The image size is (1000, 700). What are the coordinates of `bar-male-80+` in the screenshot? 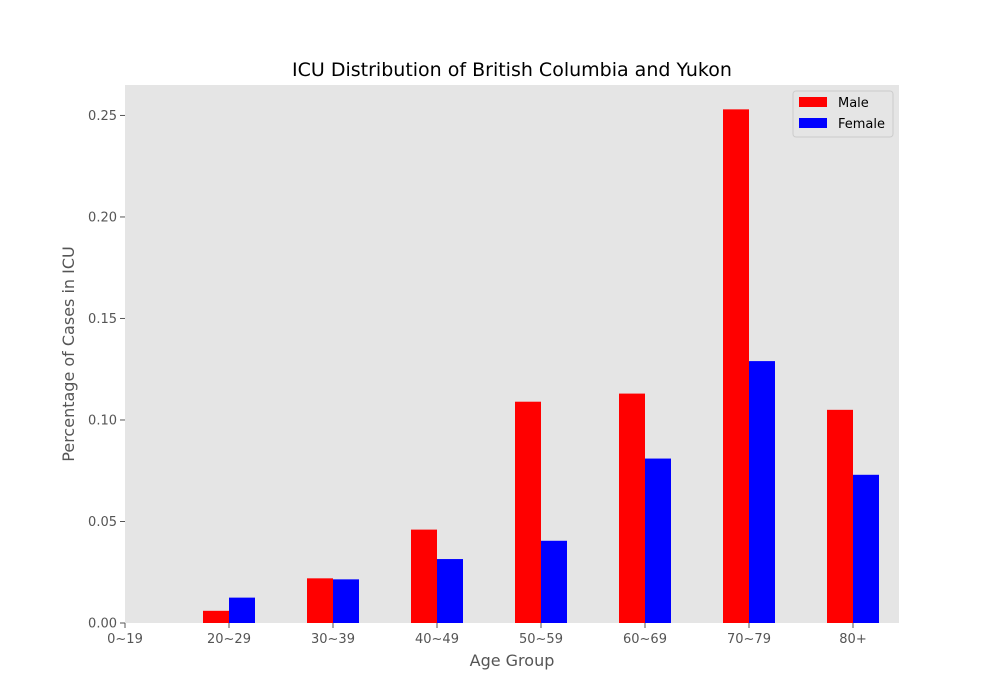 It's located at (840, 516).